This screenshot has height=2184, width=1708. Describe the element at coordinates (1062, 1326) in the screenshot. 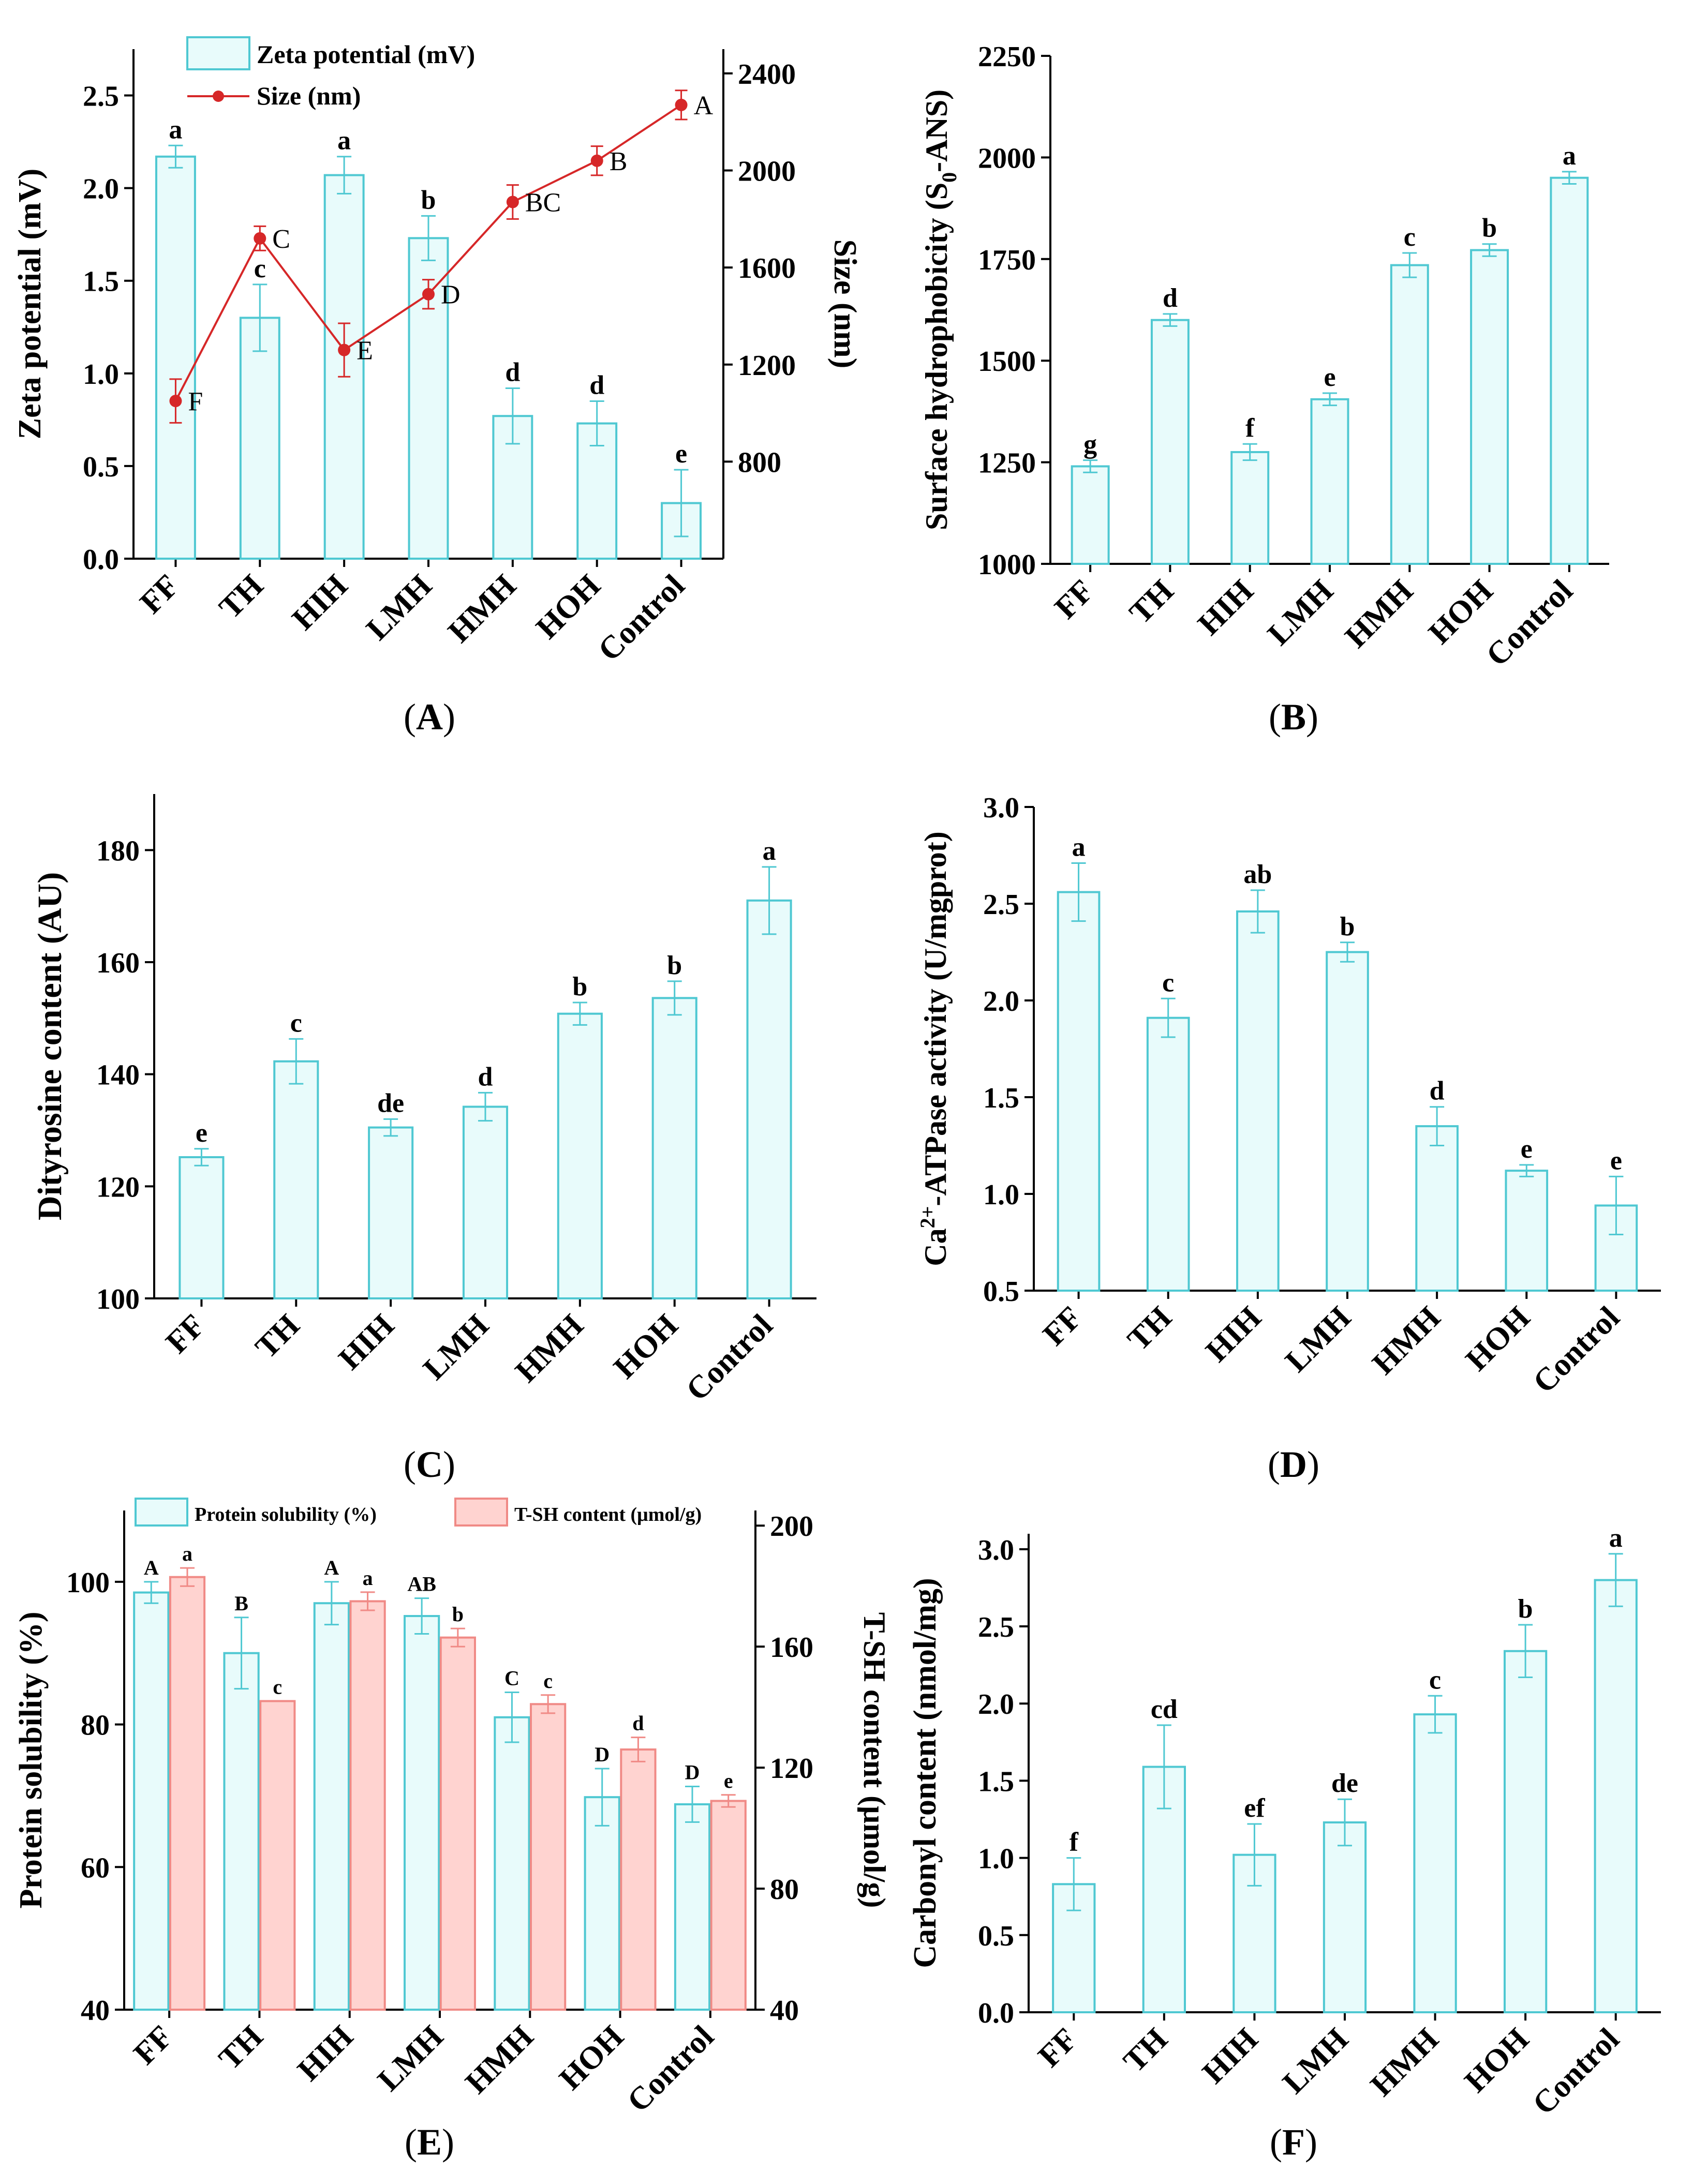

I see `x-tick-label: FF` at that location.